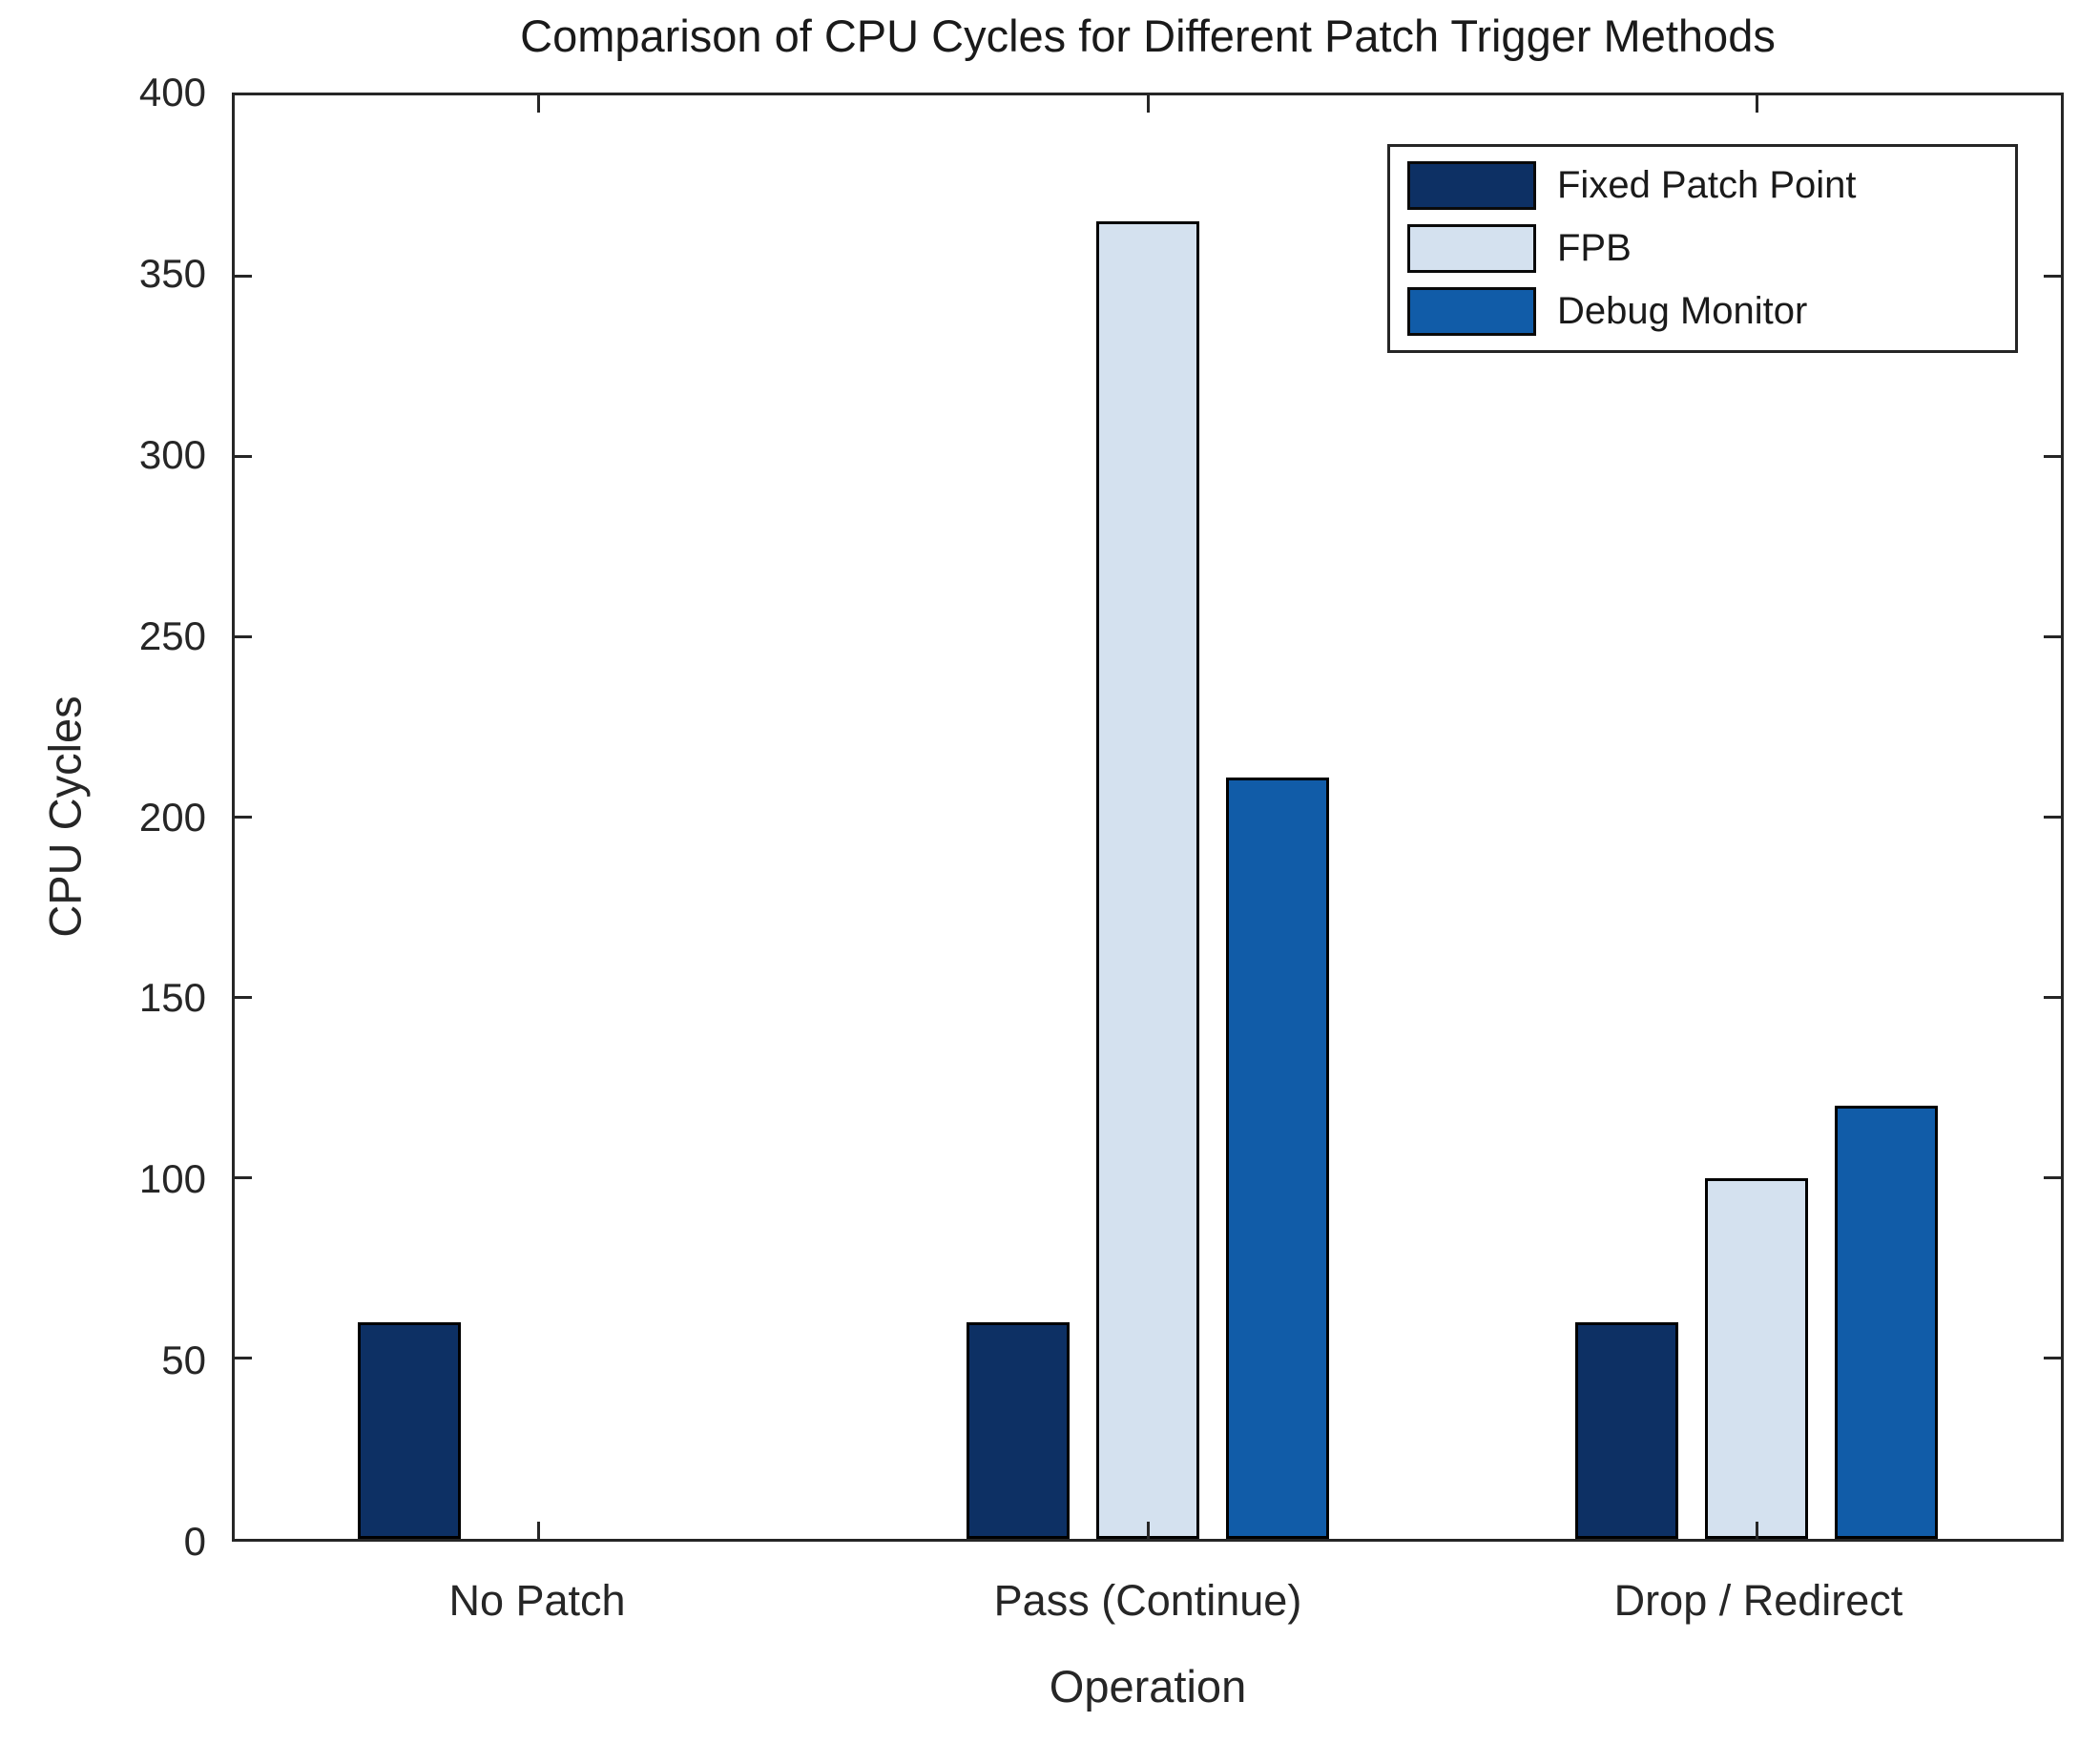  I want to click on legend-label: FPB, so click(1594, 248).